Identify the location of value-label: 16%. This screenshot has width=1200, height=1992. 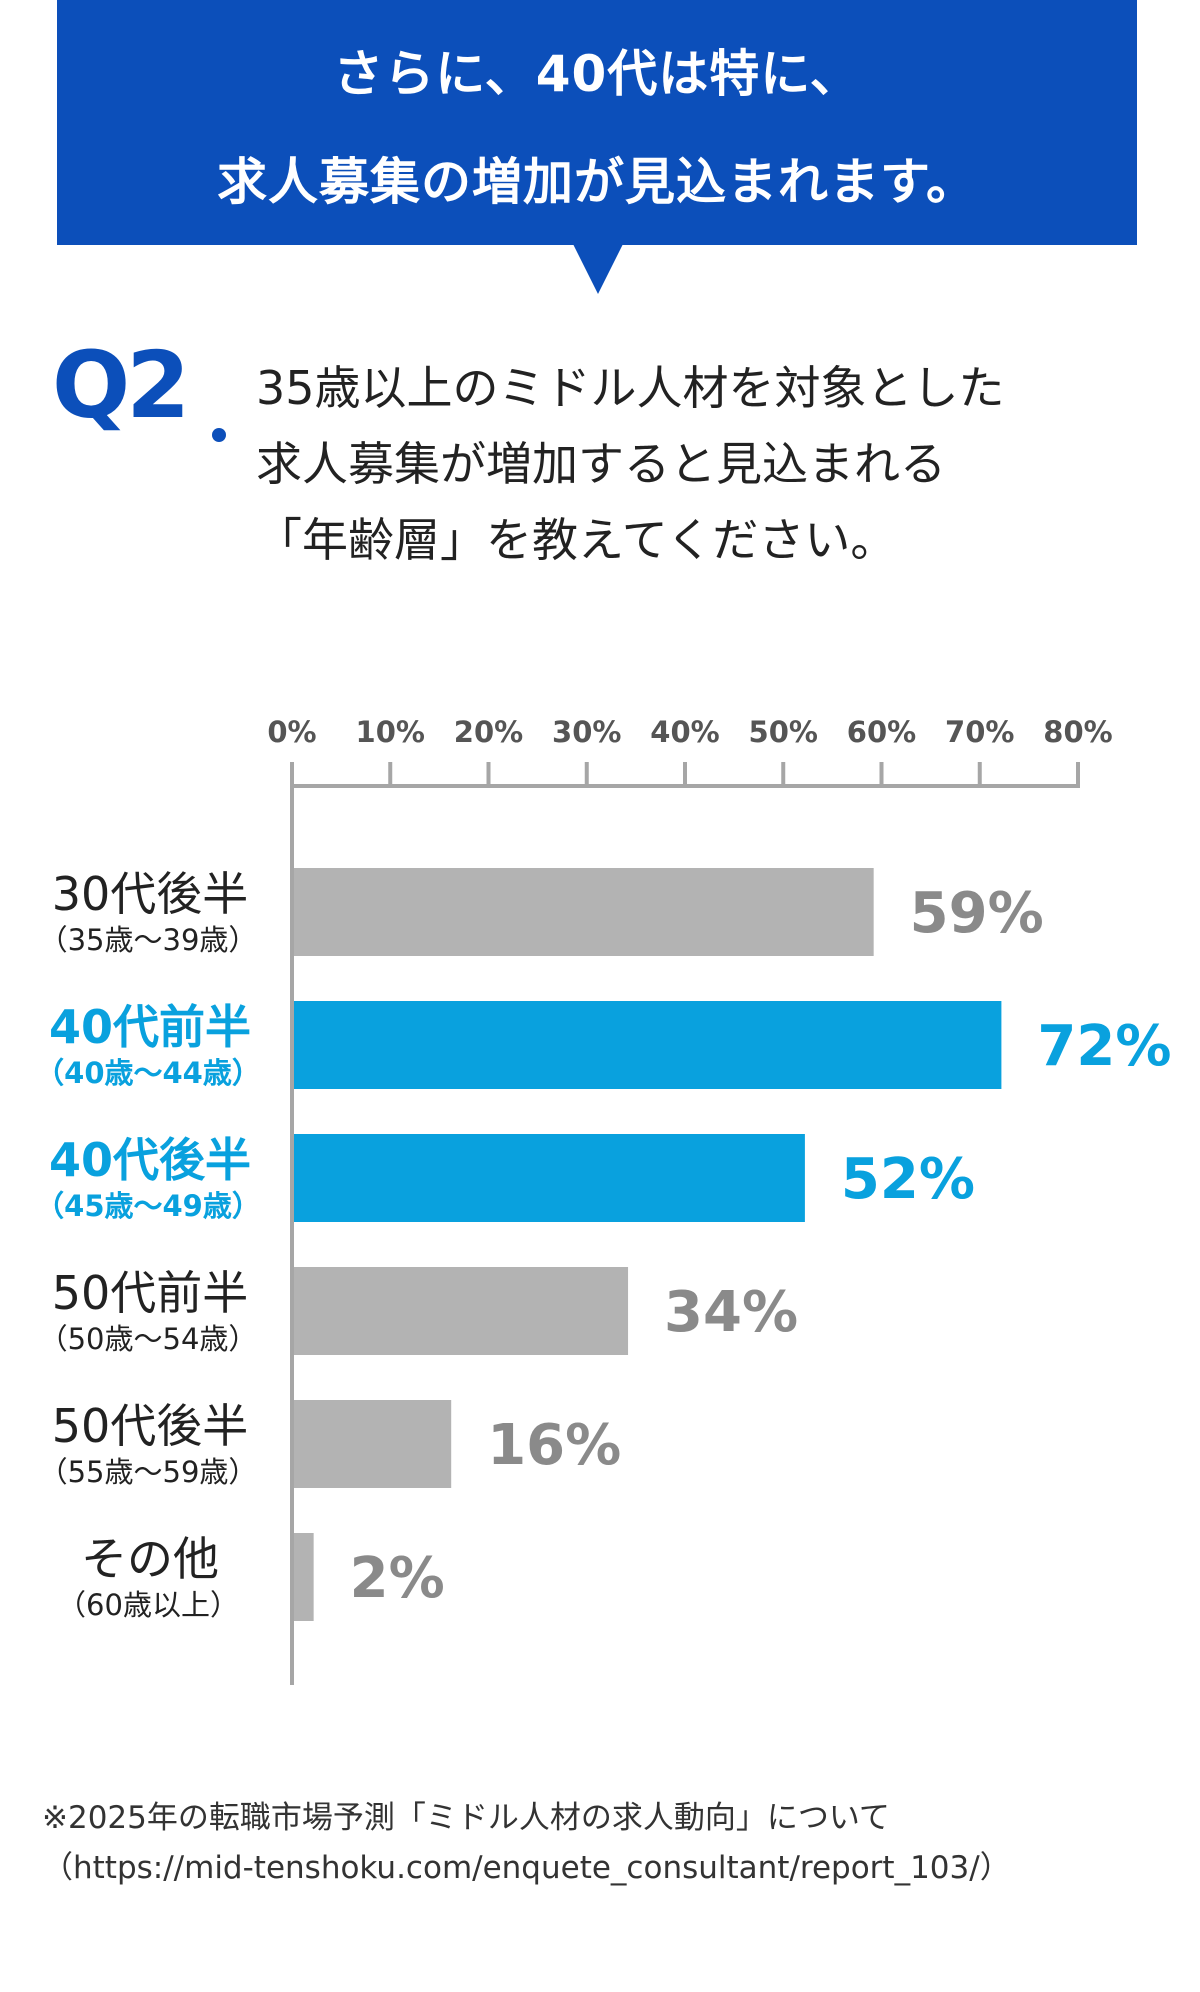
(554, 1445).